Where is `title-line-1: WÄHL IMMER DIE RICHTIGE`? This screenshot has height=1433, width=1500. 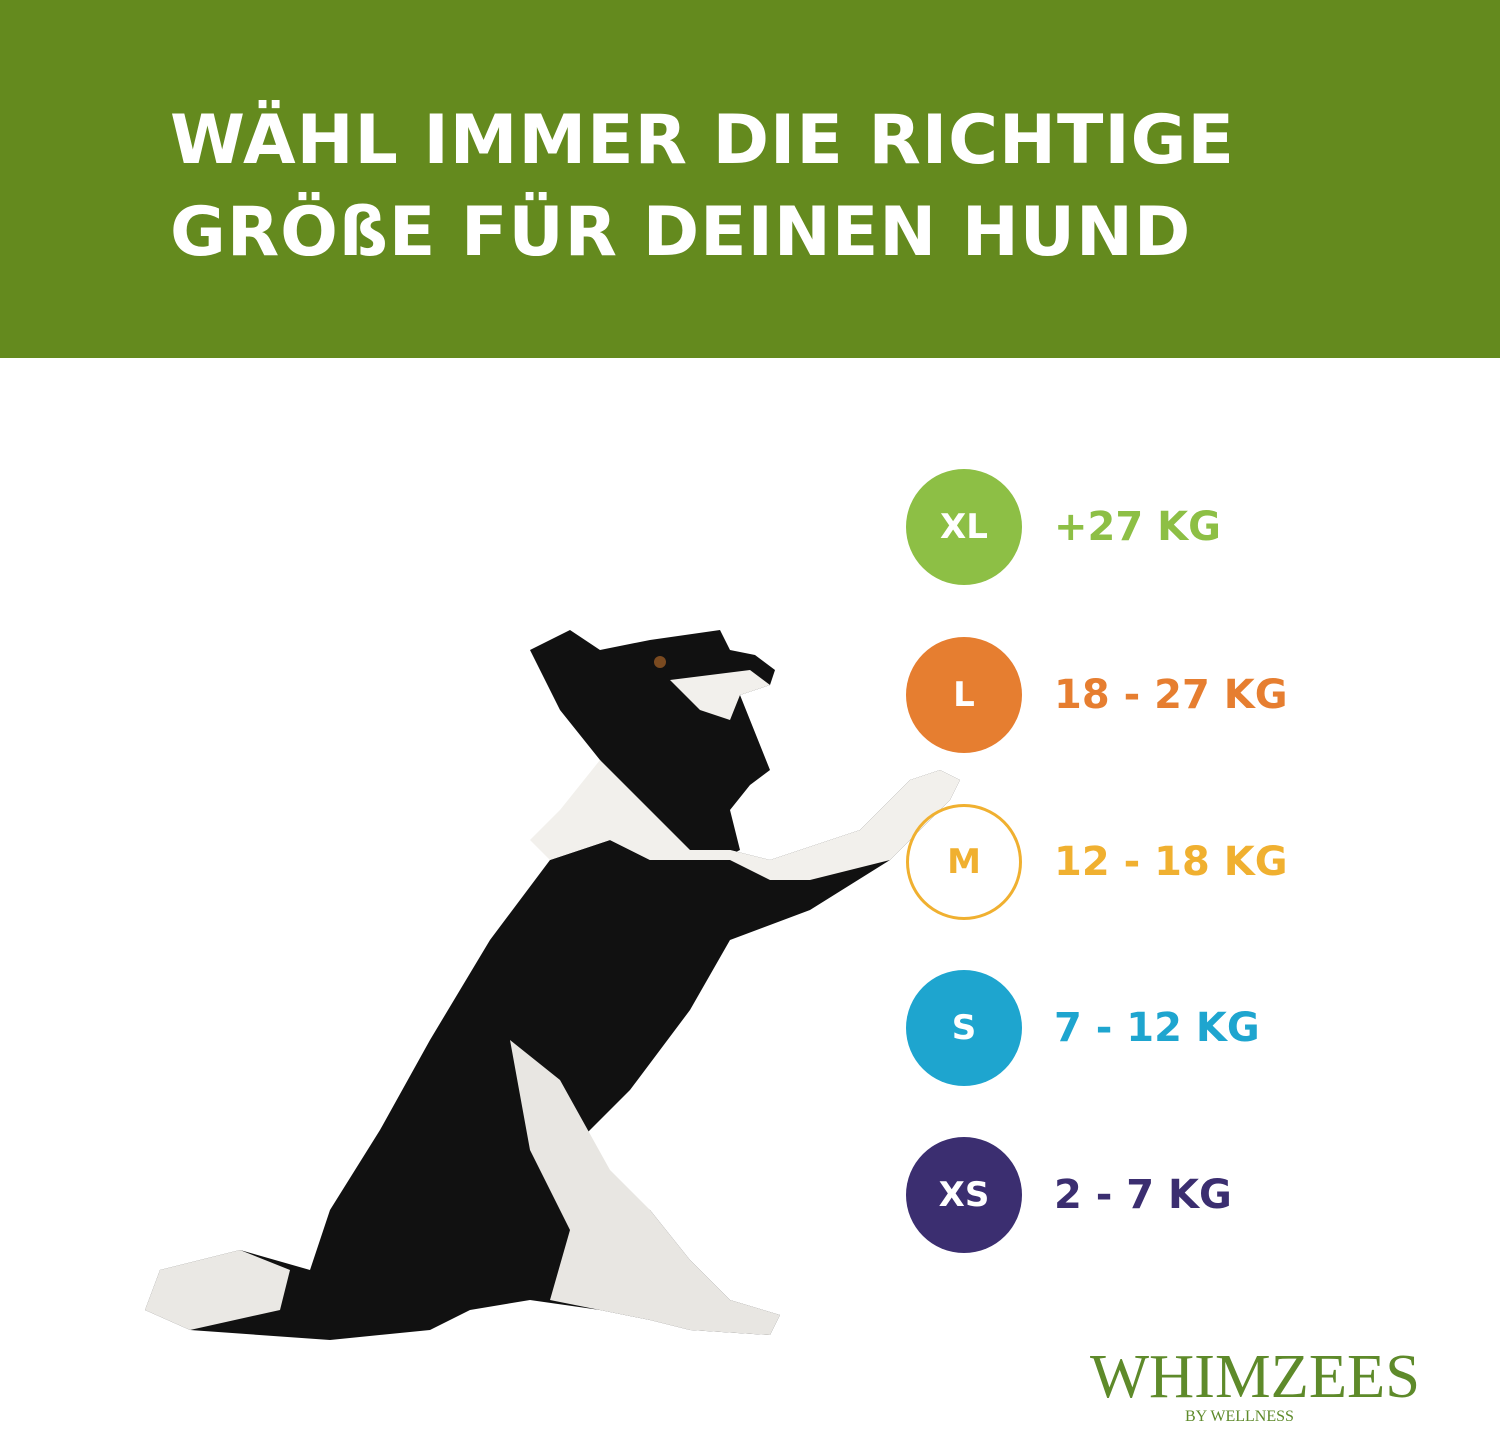
title-line-1: WÄHL IMMER DIE RICHTIGE is located at coordinates (702, 140).